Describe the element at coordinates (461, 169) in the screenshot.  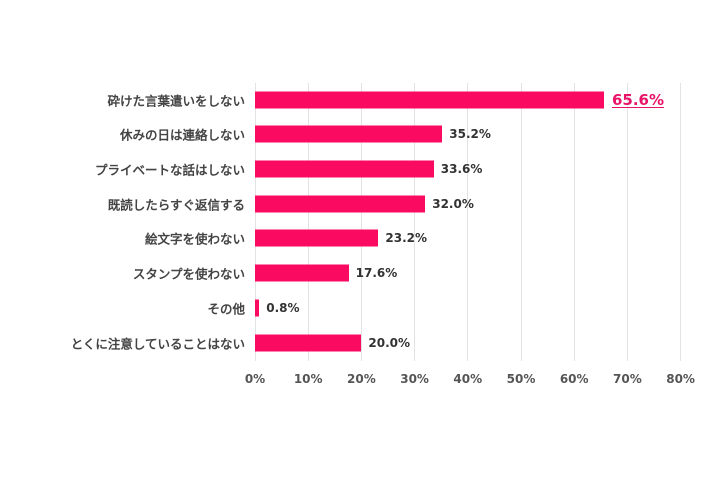
I see `value-label: 33.6%` at that location.